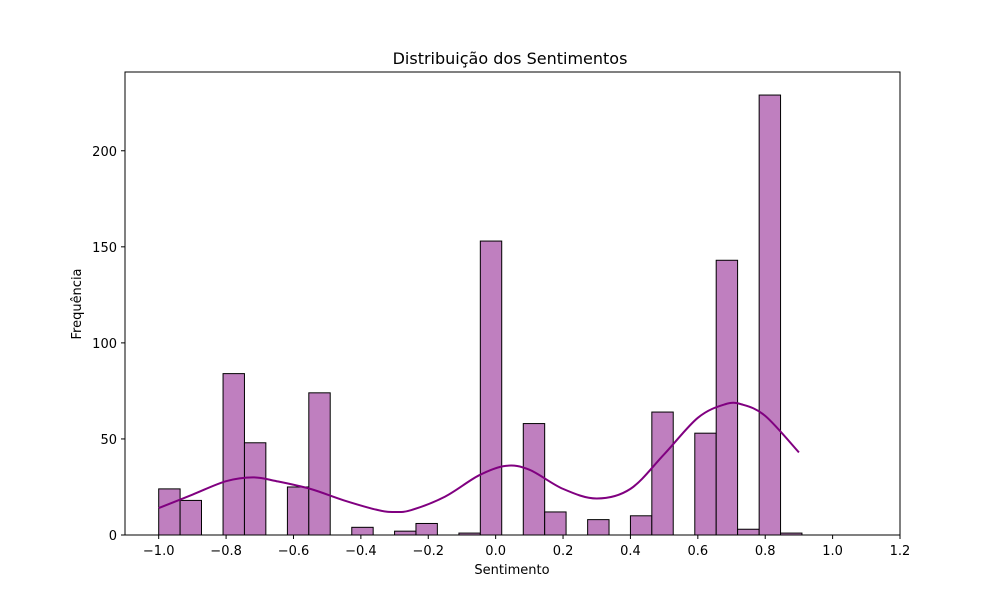  I want to click on x-tick-label: −1.0, so click(159, 551).